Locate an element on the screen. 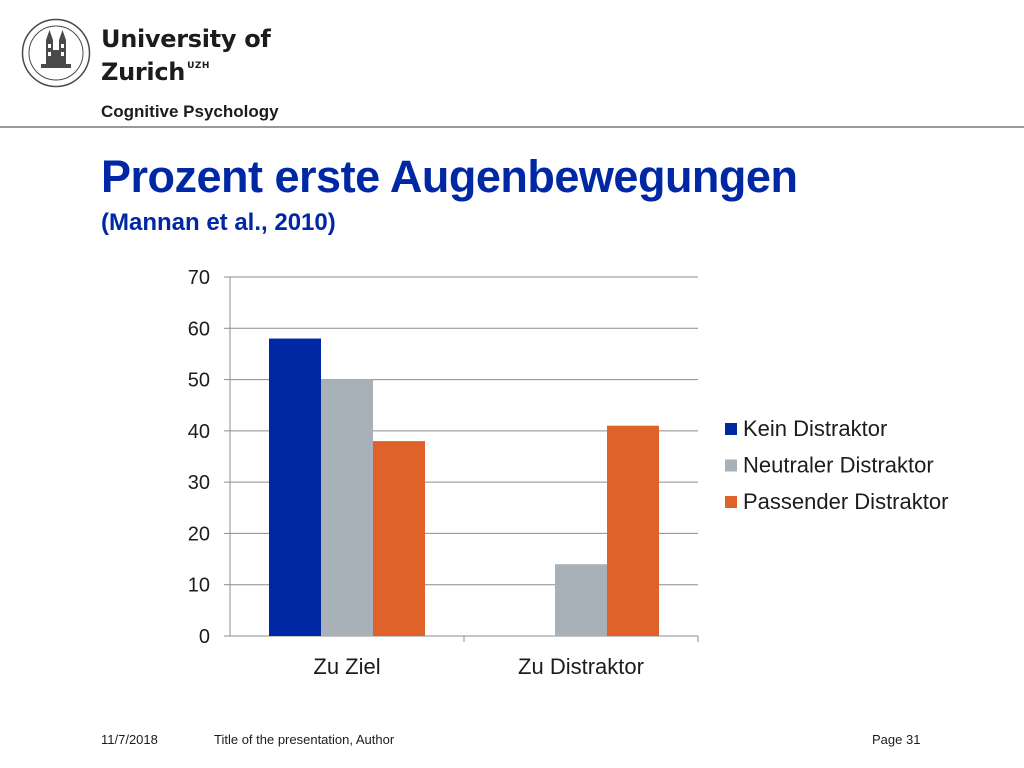 Image resolution: width=1024 pixels, height=768 pixels. x-tick-label: Zu Distraktor is located at coordinates (581, 666).